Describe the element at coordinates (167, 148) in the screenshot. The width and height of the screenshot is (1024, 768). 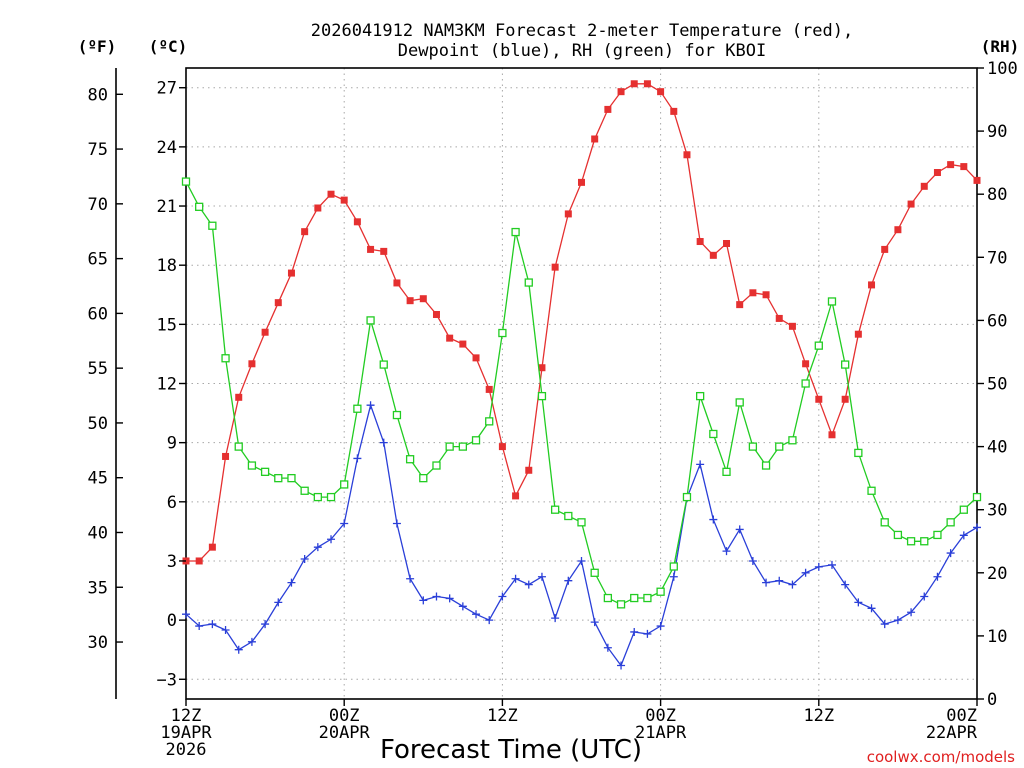
I see `celsius-tick-label: 24` at that location.